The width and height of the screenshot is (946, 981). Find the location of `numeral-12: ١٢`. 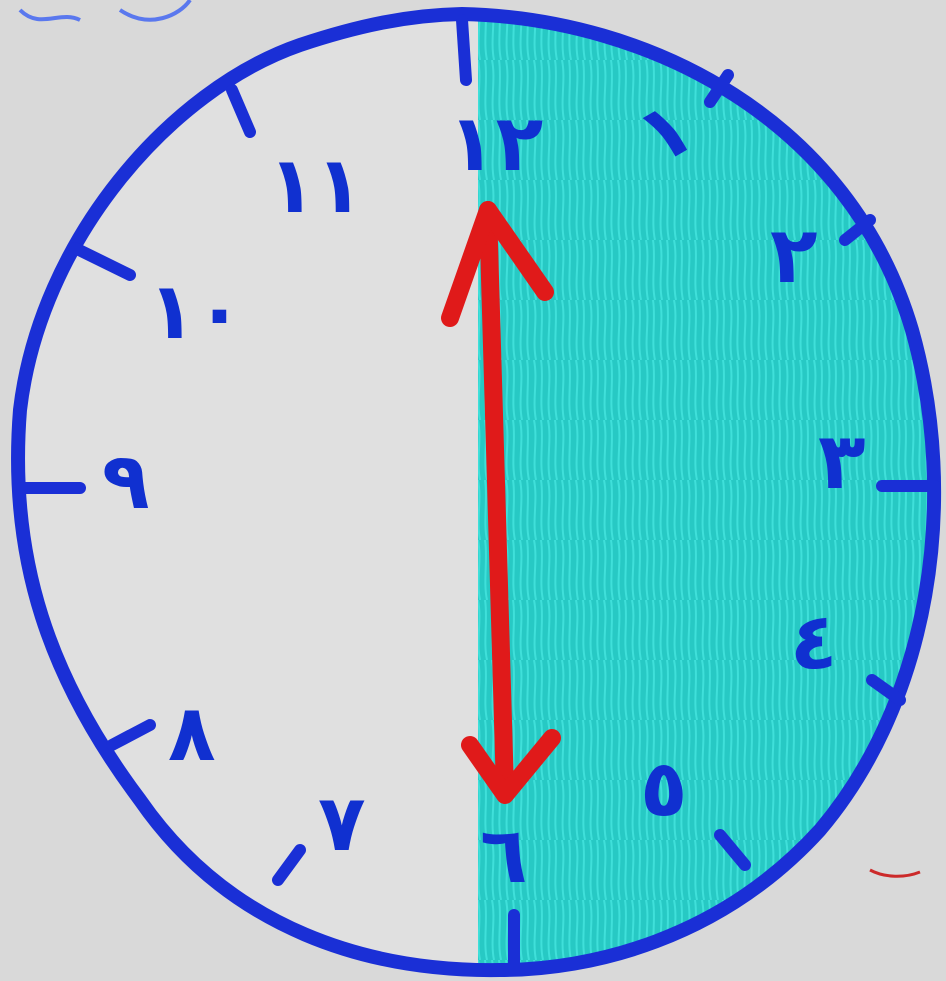

numeral-12: ١٢ is located at coordinates (495, 144).